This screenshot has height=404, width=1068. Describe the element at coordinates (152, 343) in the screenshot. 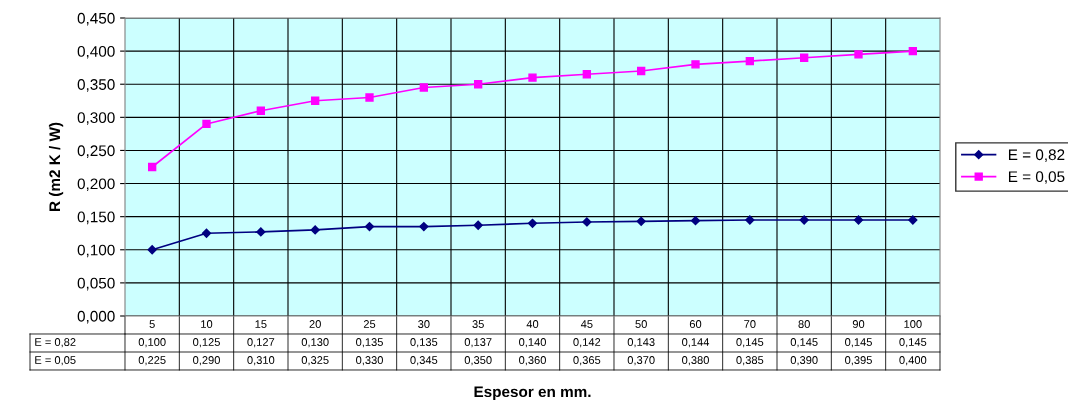

I see `data-label: 0,100` at that location.